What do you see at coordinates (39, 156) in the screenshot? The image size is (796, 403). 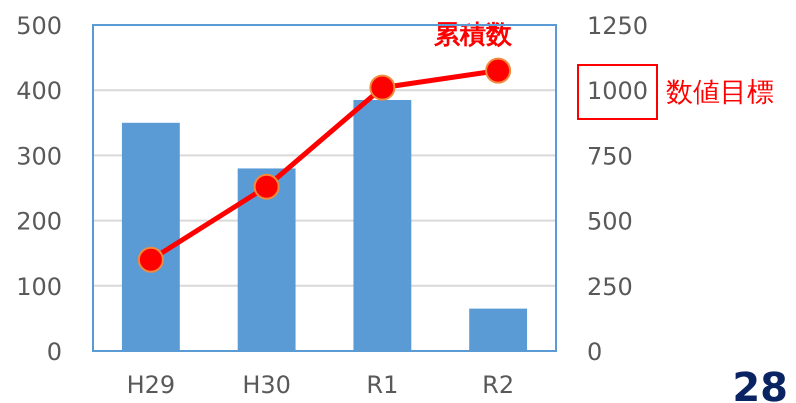 I see `y-tick-label: 300` at bounding box center [39, 156].